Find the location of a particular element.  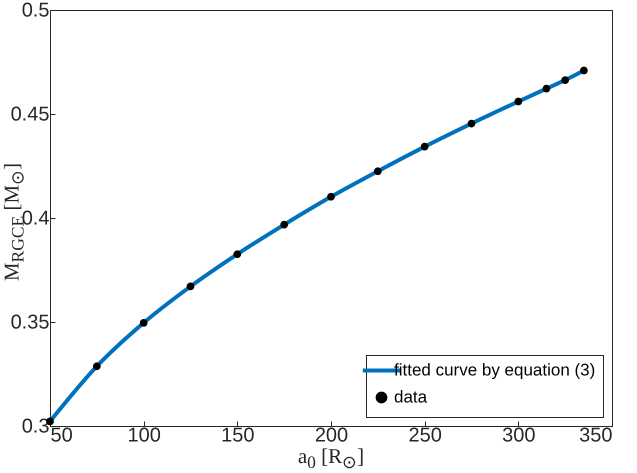

y-tick-label: 0.5 is located at coordinates (36, 11).